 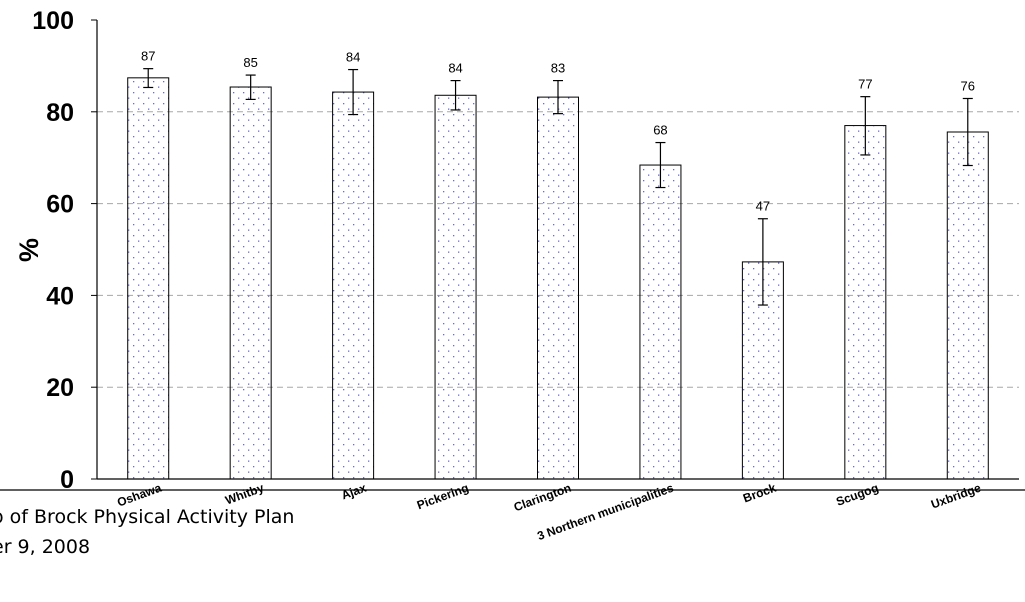 I want to click on y-tick-label: 100, so click(x=53, y=21).